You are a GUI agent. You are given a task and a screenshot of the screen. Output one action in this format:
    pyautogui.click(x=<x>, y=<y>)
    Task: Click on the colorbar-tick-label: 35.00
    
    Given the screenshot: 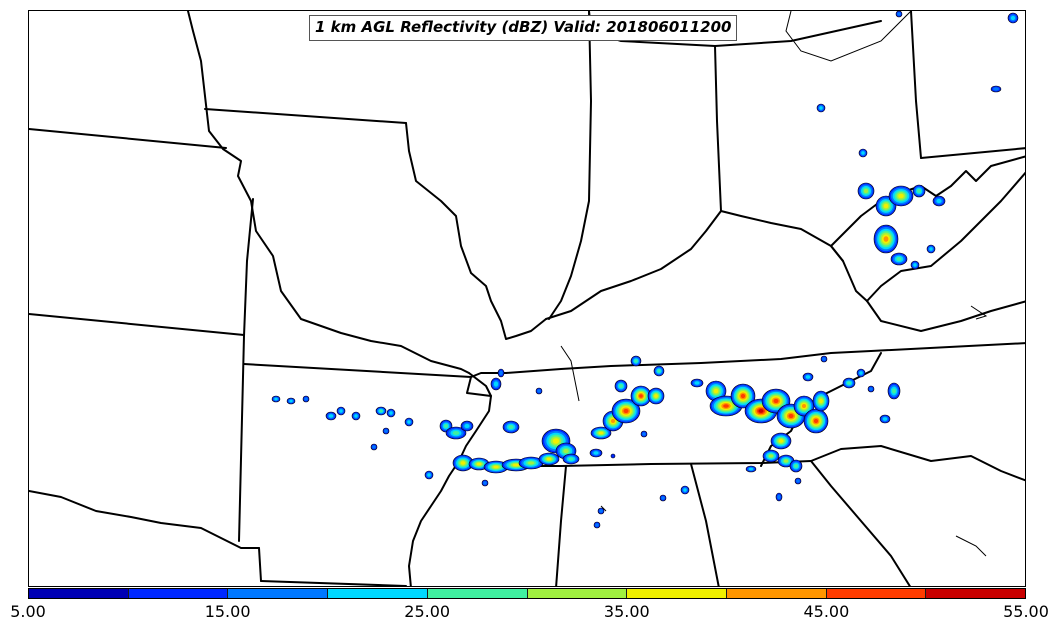 What is the action you would take?
    pyautogui.click(x=626, y=611)
    